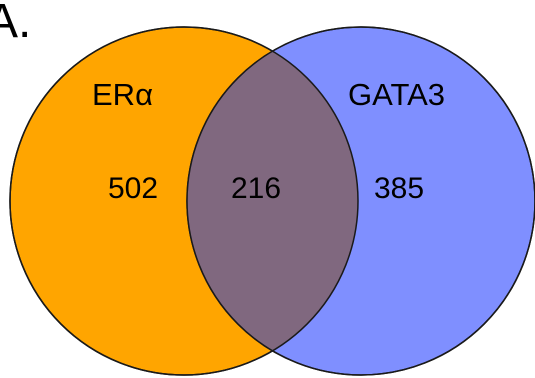  I want to click on era-only-count: 502, so click(133, 188).